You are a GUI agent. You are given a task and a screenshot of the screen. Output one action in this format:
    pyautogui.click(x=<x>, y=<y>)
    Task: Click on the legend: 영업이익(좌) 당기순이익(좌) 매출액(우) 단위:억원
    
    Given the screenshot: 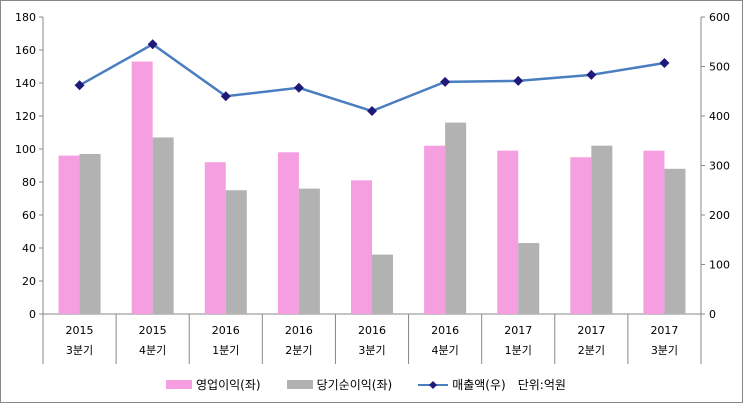 What is the action you would take?
    pyautogui.click(x=366, y=384)
    